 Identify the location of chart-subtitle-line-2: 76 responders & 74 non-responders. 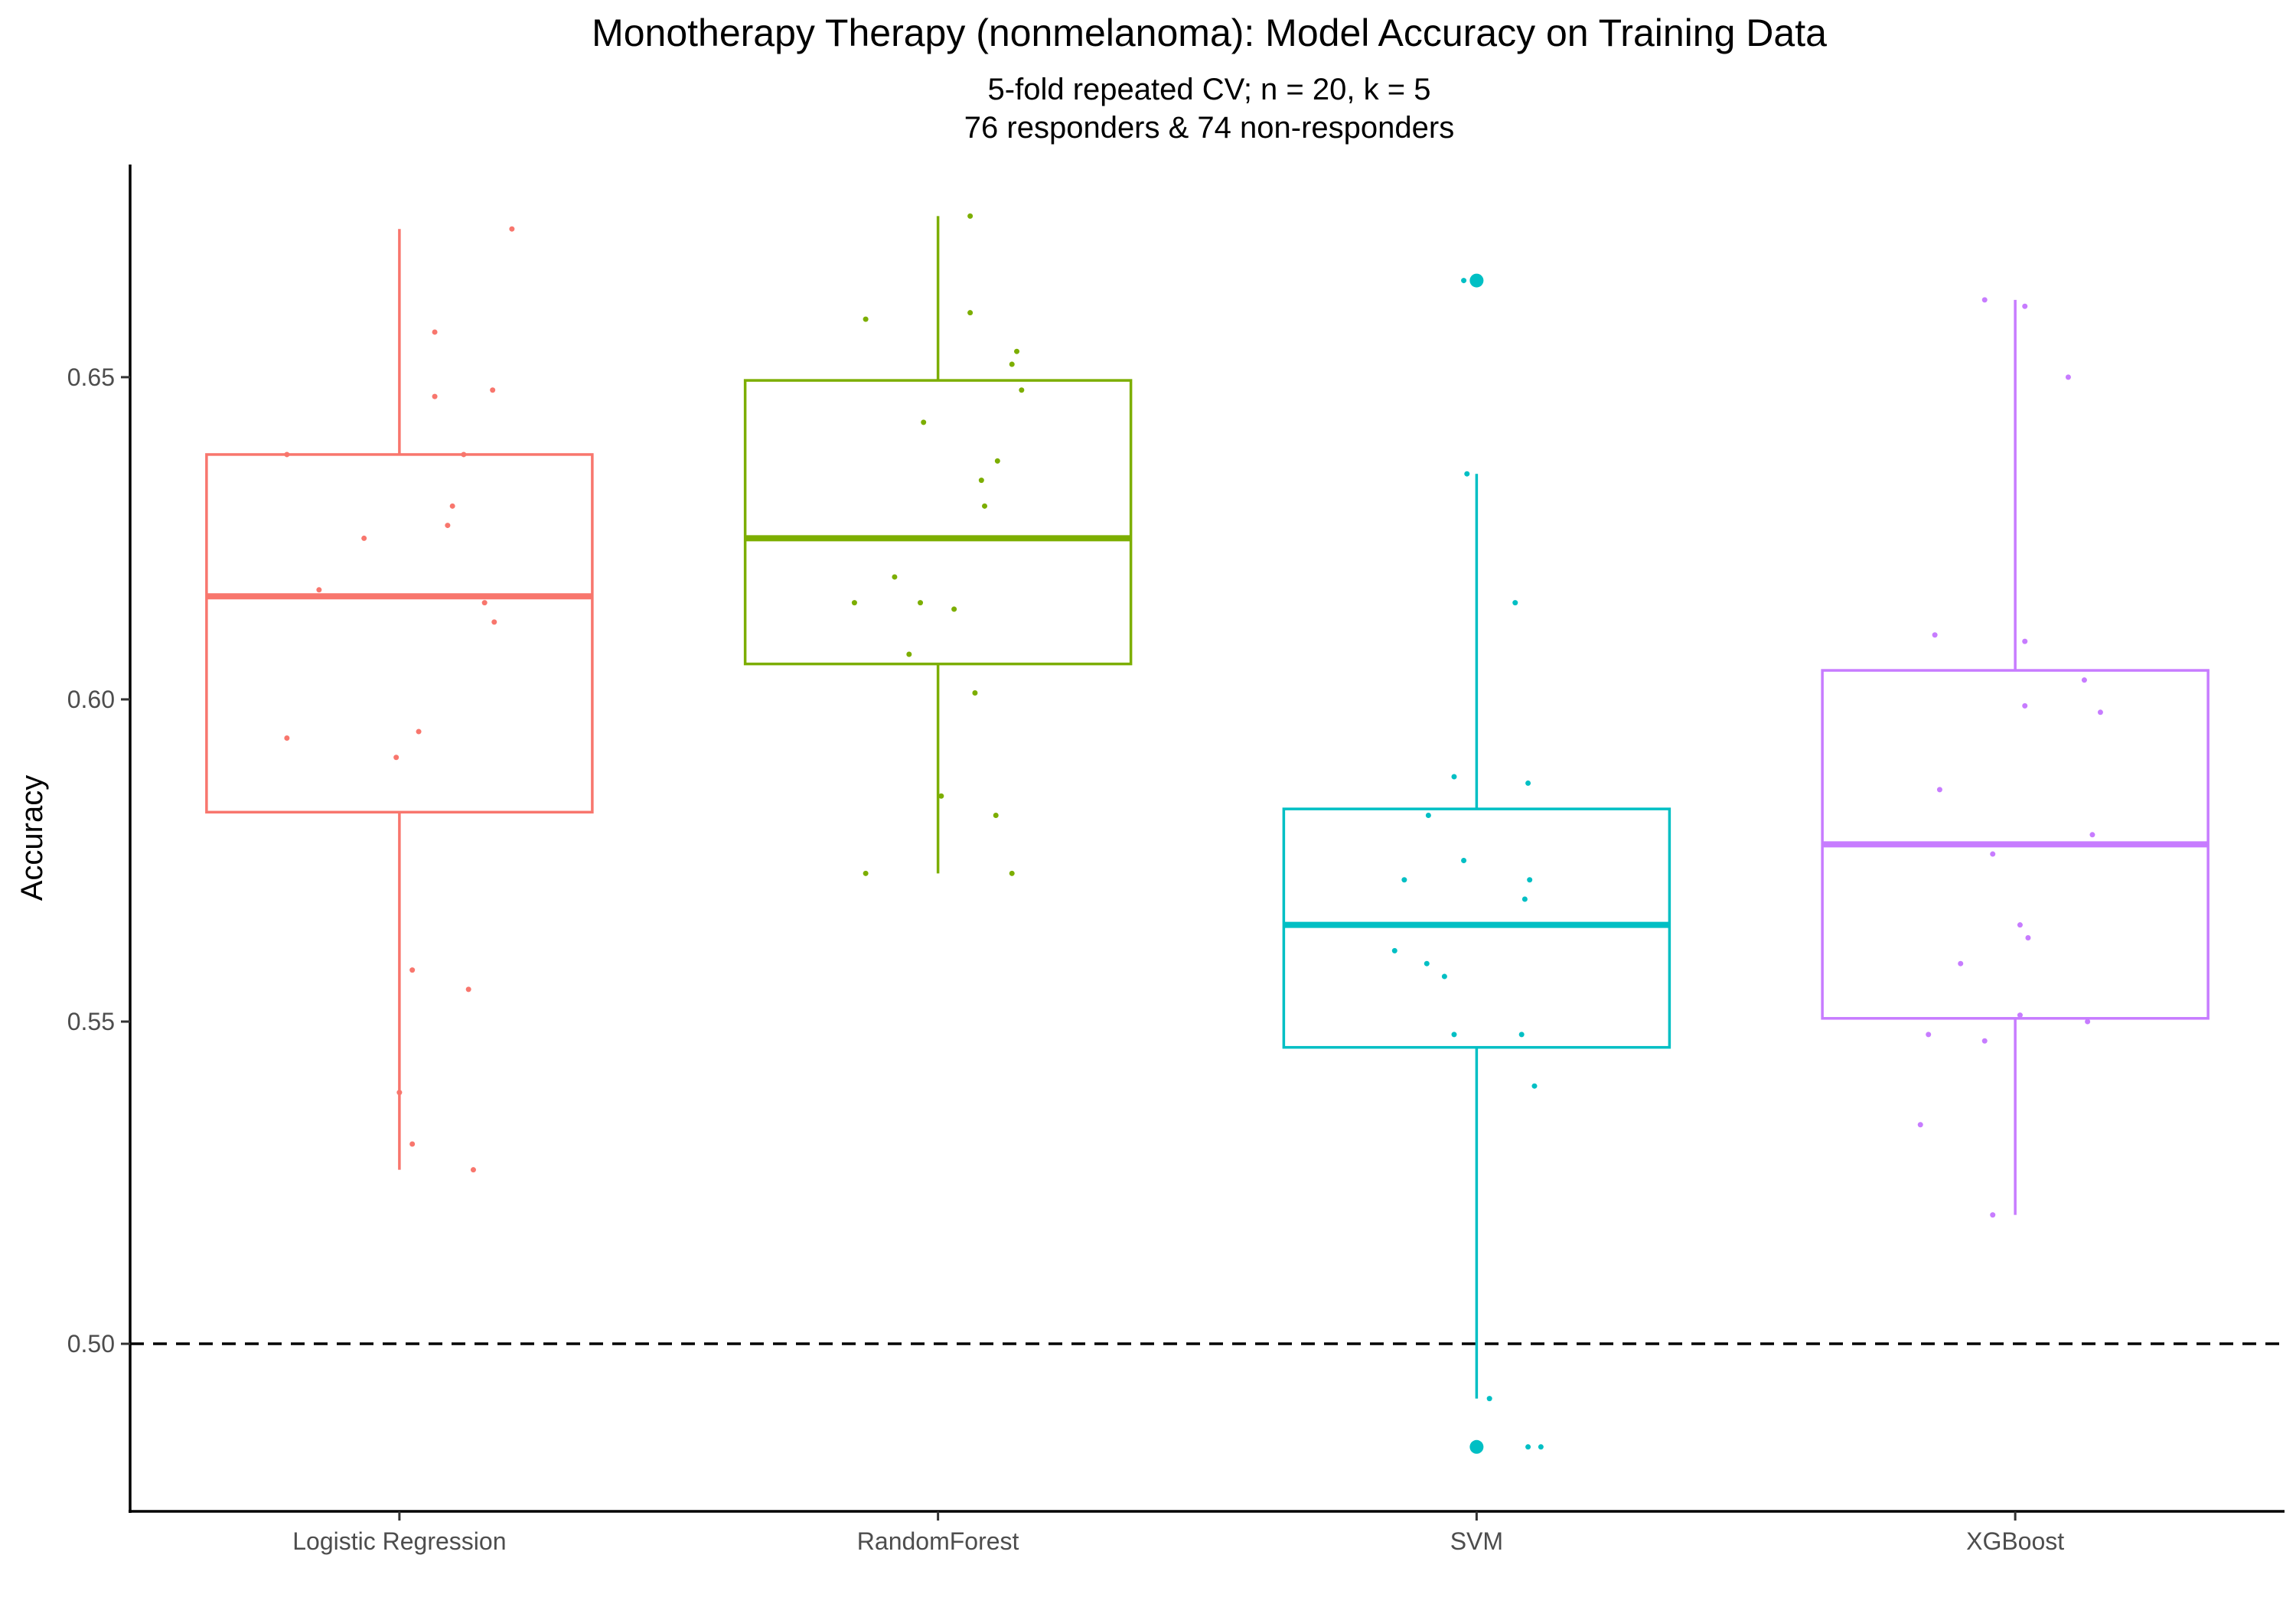
(1209, 128).